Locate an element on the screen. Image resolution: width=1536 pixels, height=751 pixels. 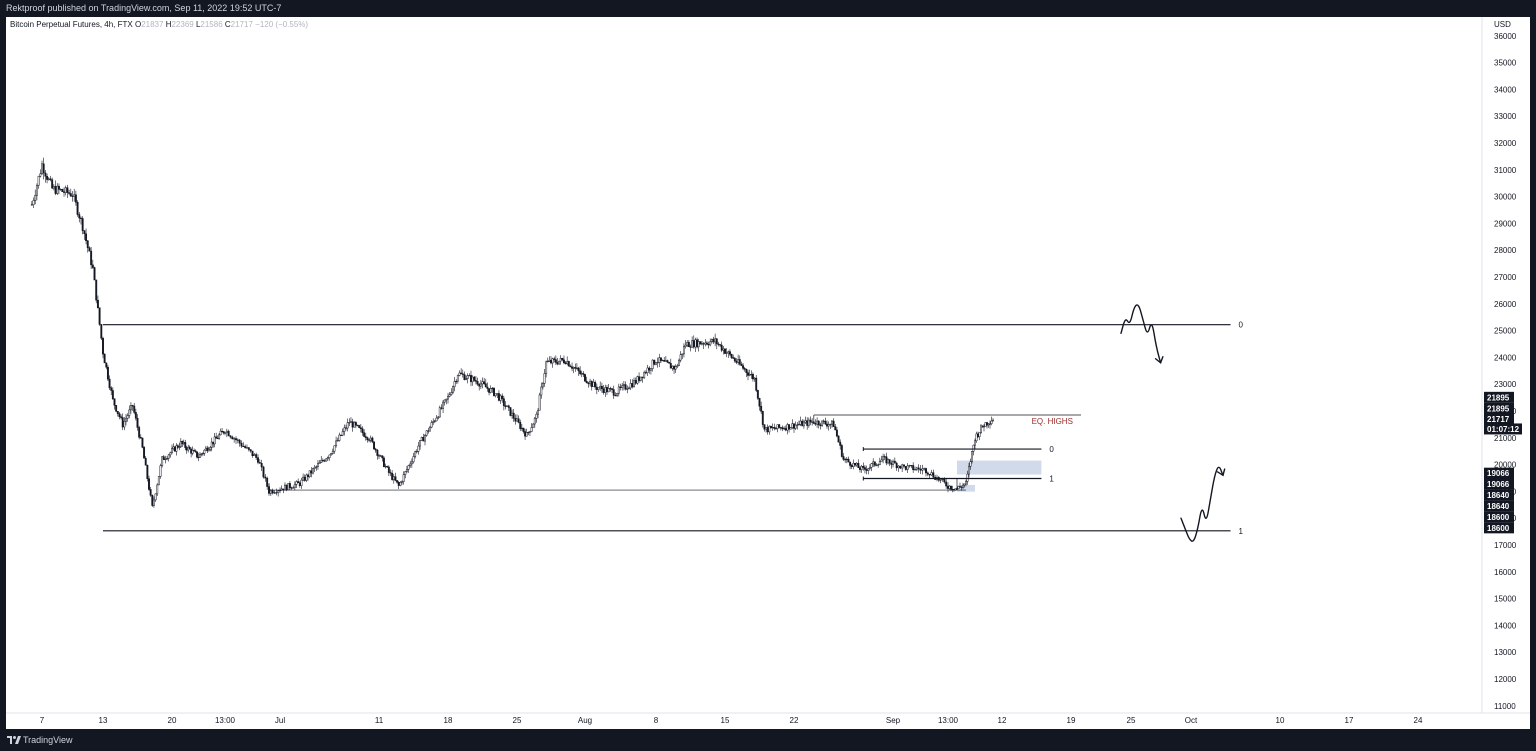
x-tick-label: Jul is located at coordinates (280, 720).